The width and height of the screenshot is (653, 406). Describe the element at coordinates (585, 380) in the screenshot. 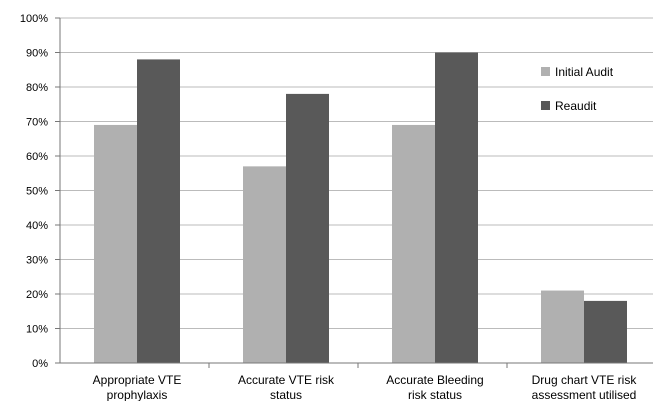

I see `x-category-label: Drug chart VTE risk` at that location.